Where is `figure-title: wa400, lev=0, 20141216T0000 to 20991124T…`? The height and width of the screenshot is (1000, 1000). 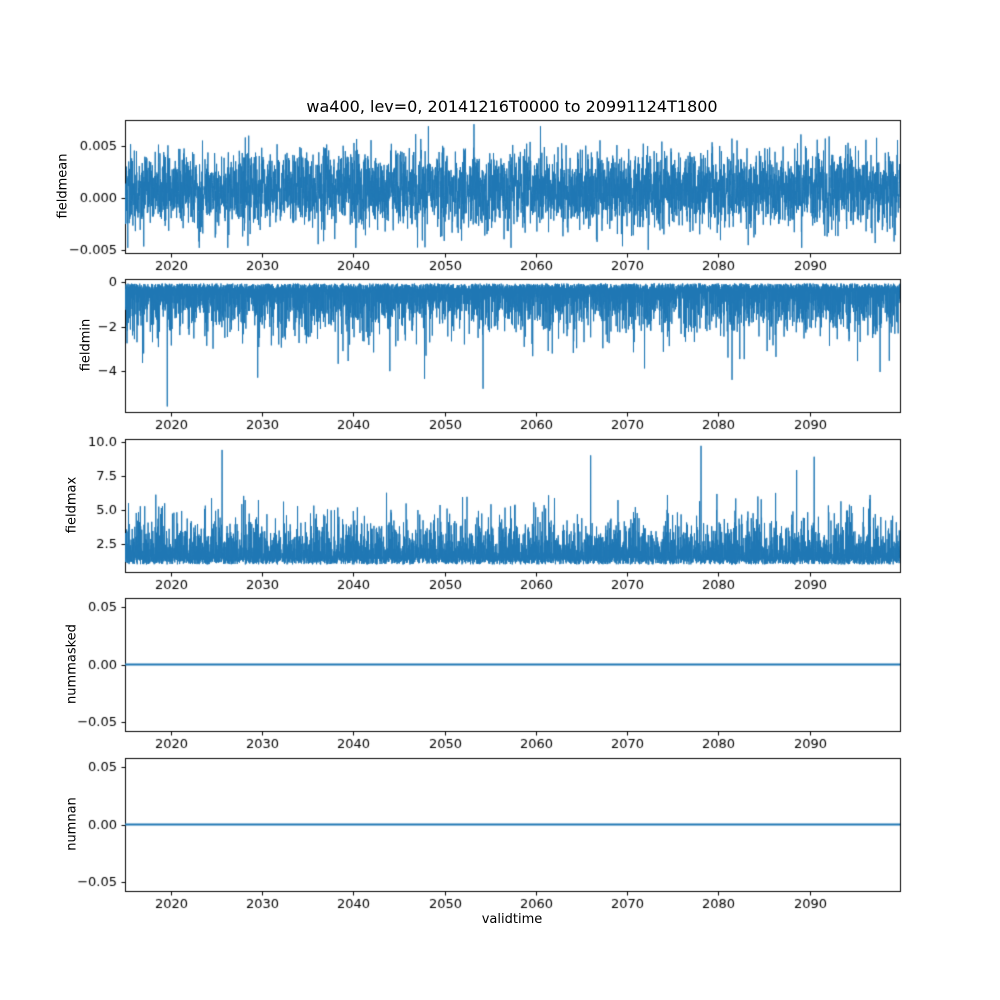
figure-title: wa400, lev=0, 20141216T0000 to 20991124T… is located at coordinates (512, 106).